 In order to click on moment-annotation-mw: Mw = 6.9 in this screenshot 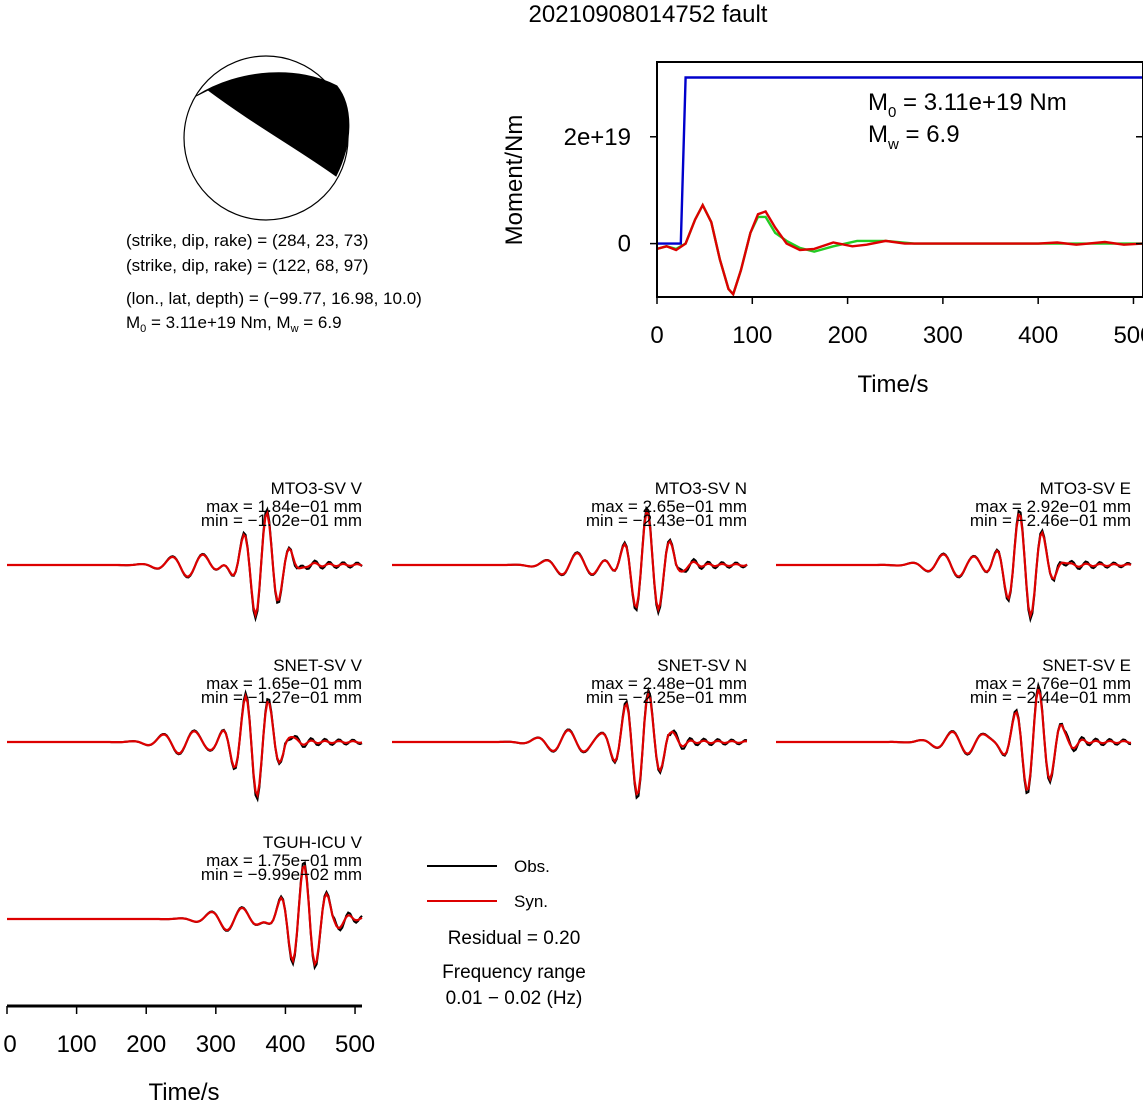, I will do `click(914, 137)`.